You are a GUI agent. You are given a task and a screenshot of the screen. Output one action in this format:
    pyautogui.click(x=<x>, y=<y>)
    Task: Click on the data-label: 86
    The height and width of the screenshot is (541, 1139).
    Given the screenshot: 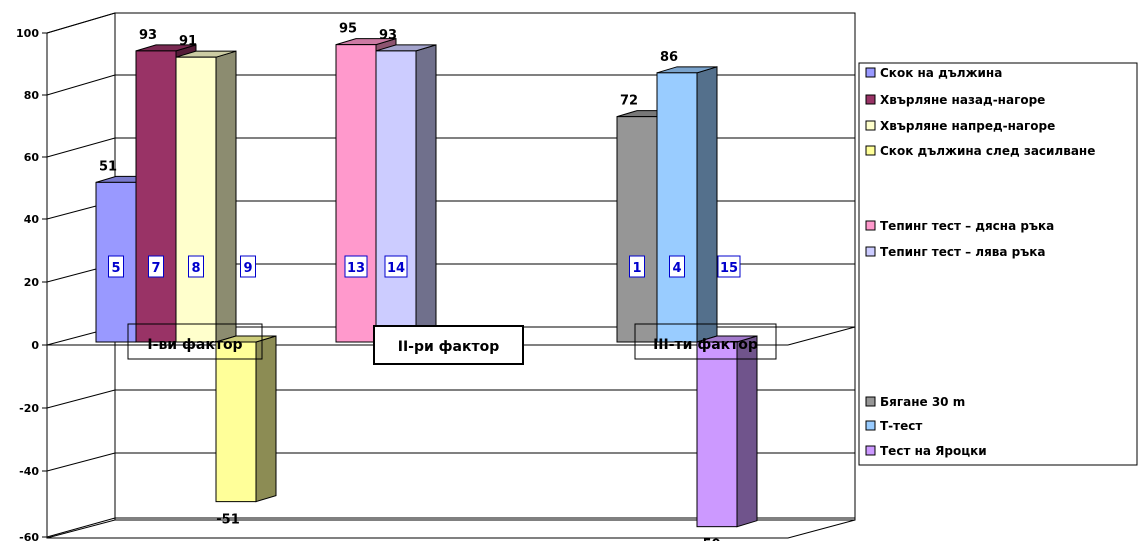 What is the action you would take?
    pyautogui.click(x=669, y=57)
    